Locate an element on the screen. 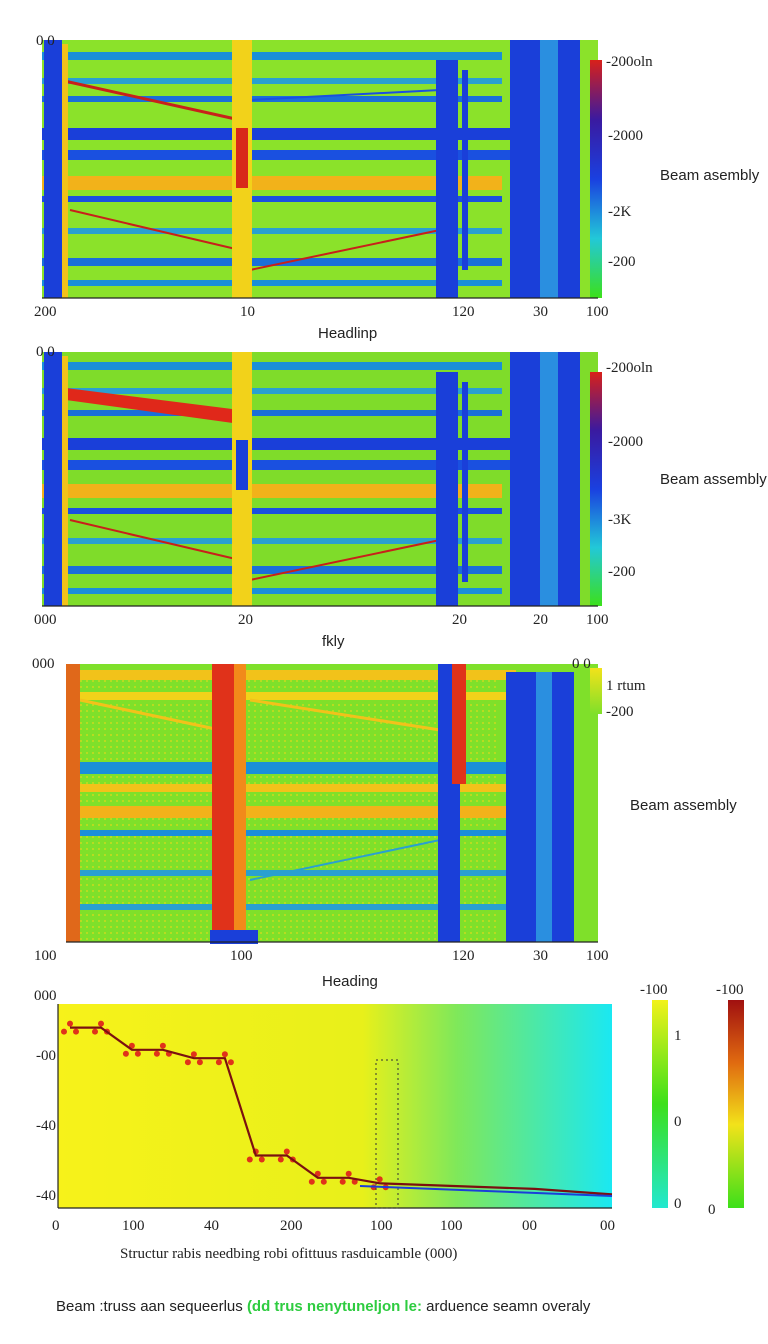 The height and width of the screenshot is (1344, 768). panel-2-corner-label: 0 0 is located at coordinates (45, 352).